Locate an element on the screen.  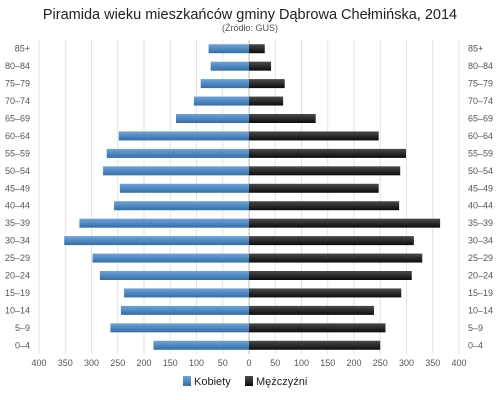
legend-swatch-kobiety is located at coordinates (187, 381).